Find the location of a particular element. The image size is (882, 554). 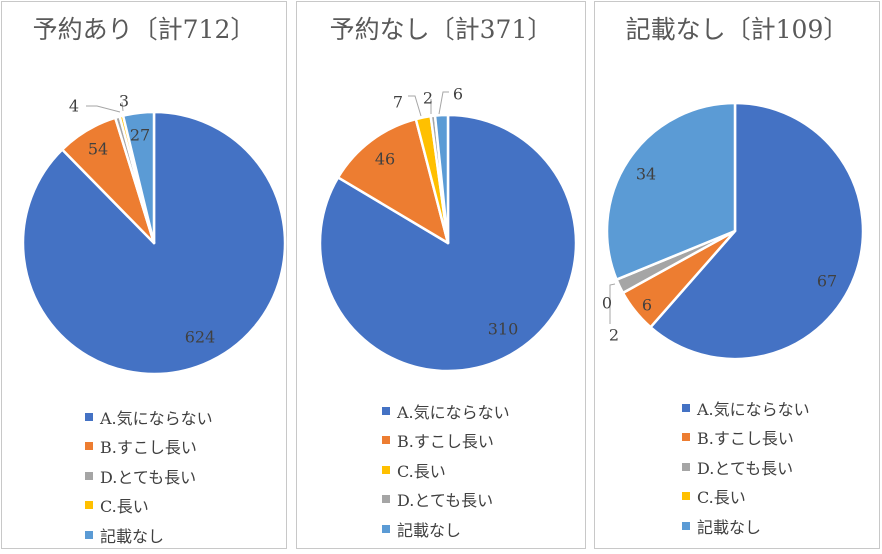

data-label: 67 is located at coordinates (827, 281).